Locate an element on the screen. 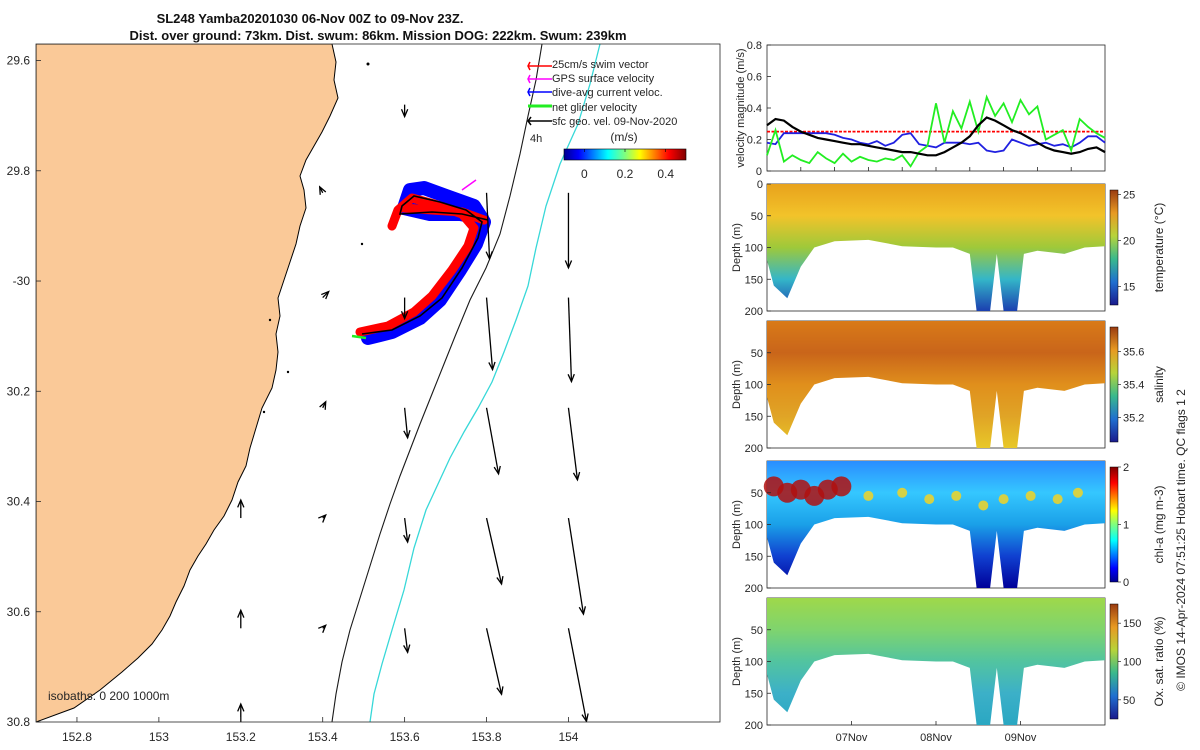  legend-item-geo: sfc geo. vel. 09-Nov-2020 is located at coordinates (614, 122).